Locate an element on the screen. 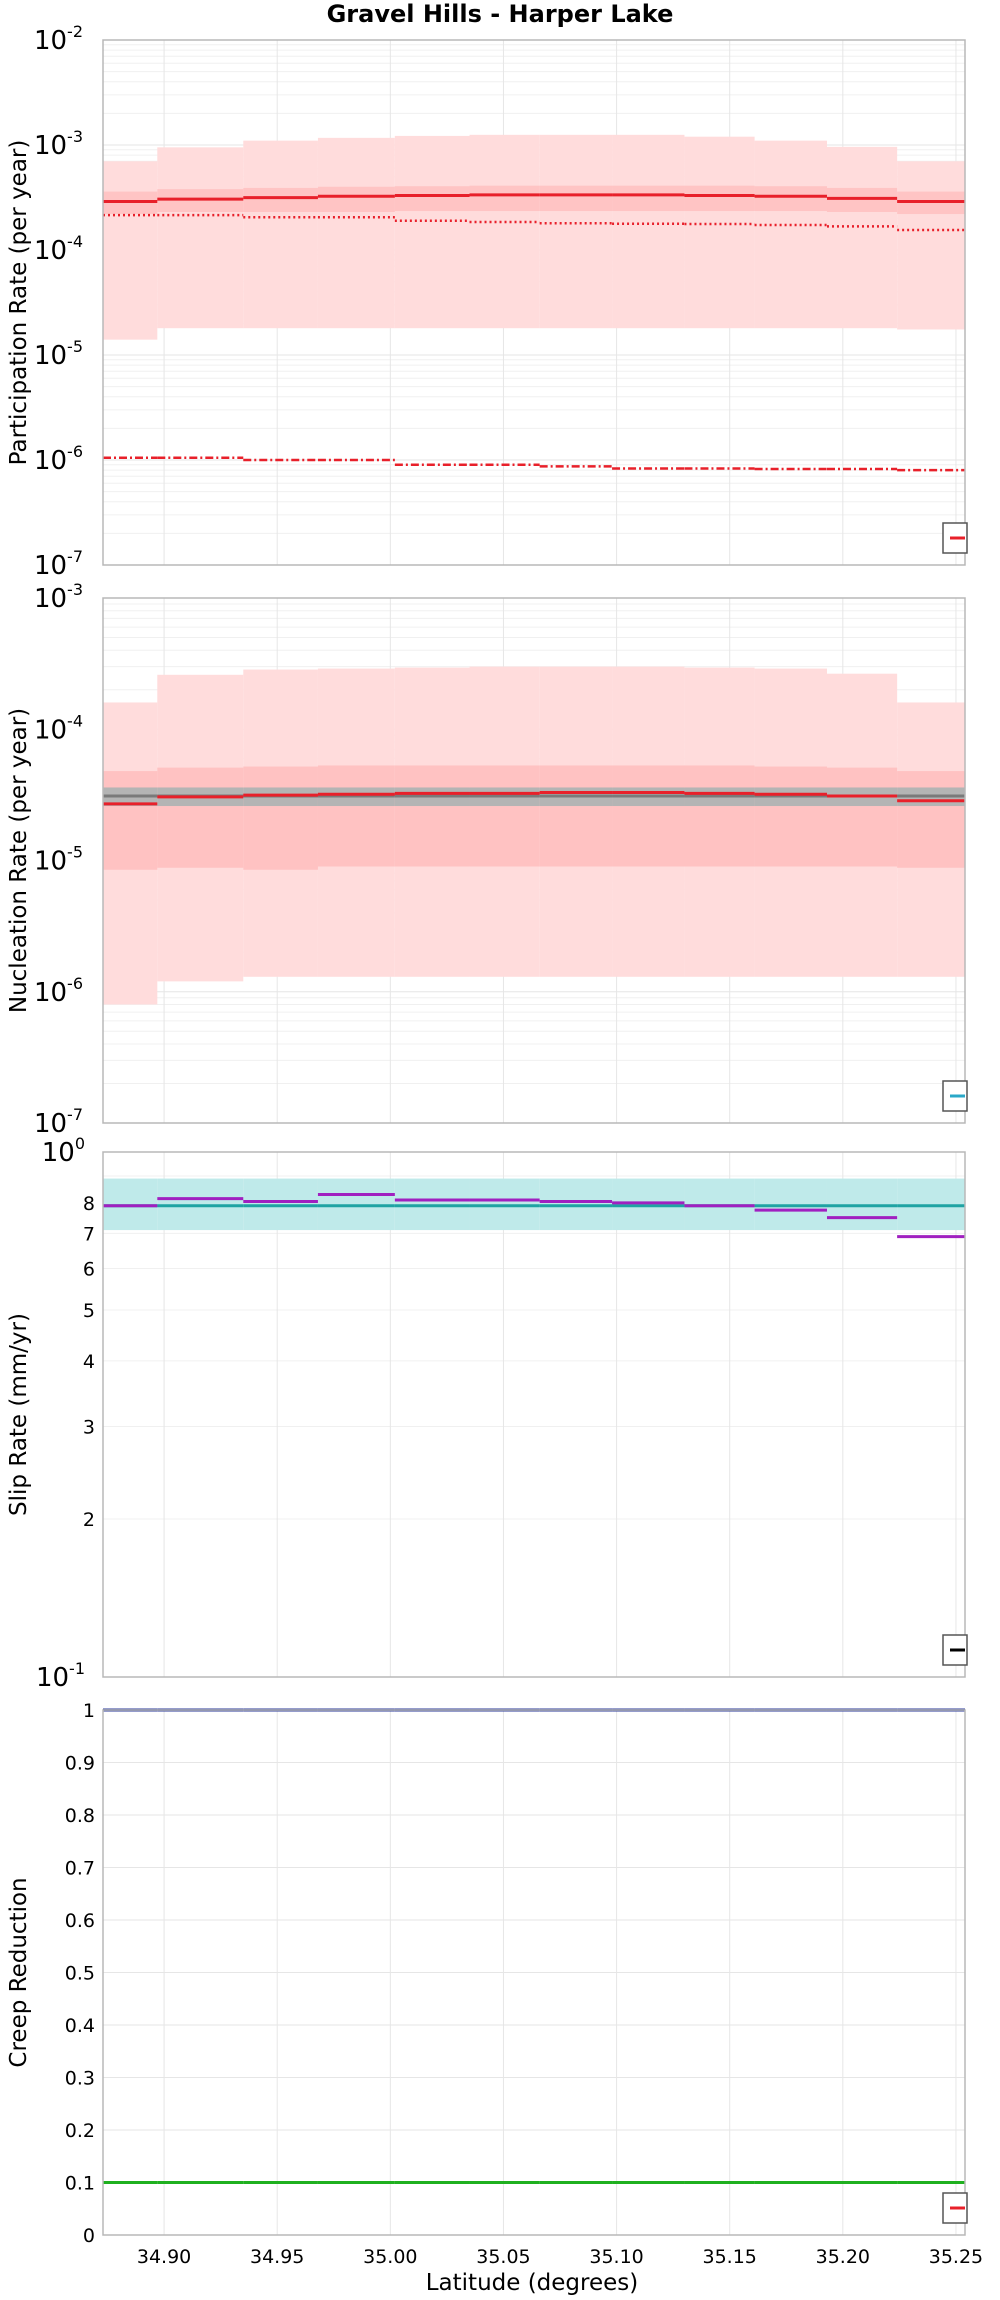 This screenshot has width=1000, height=2300. y-axis-label: Participation Rate (per year) is located at coordinates (19, 303).